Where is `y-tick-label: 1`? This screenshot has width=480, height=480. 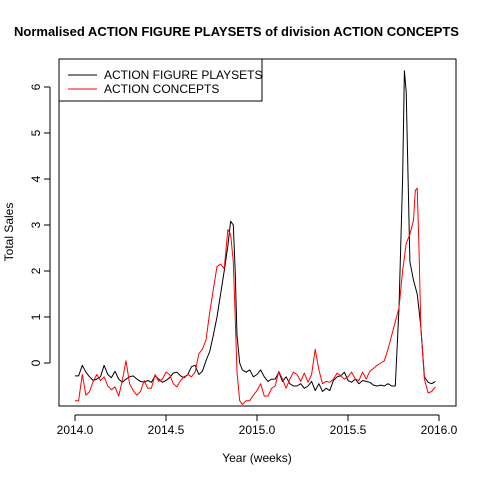 y-tick-label: 1 is located at coordinates (36, 316).